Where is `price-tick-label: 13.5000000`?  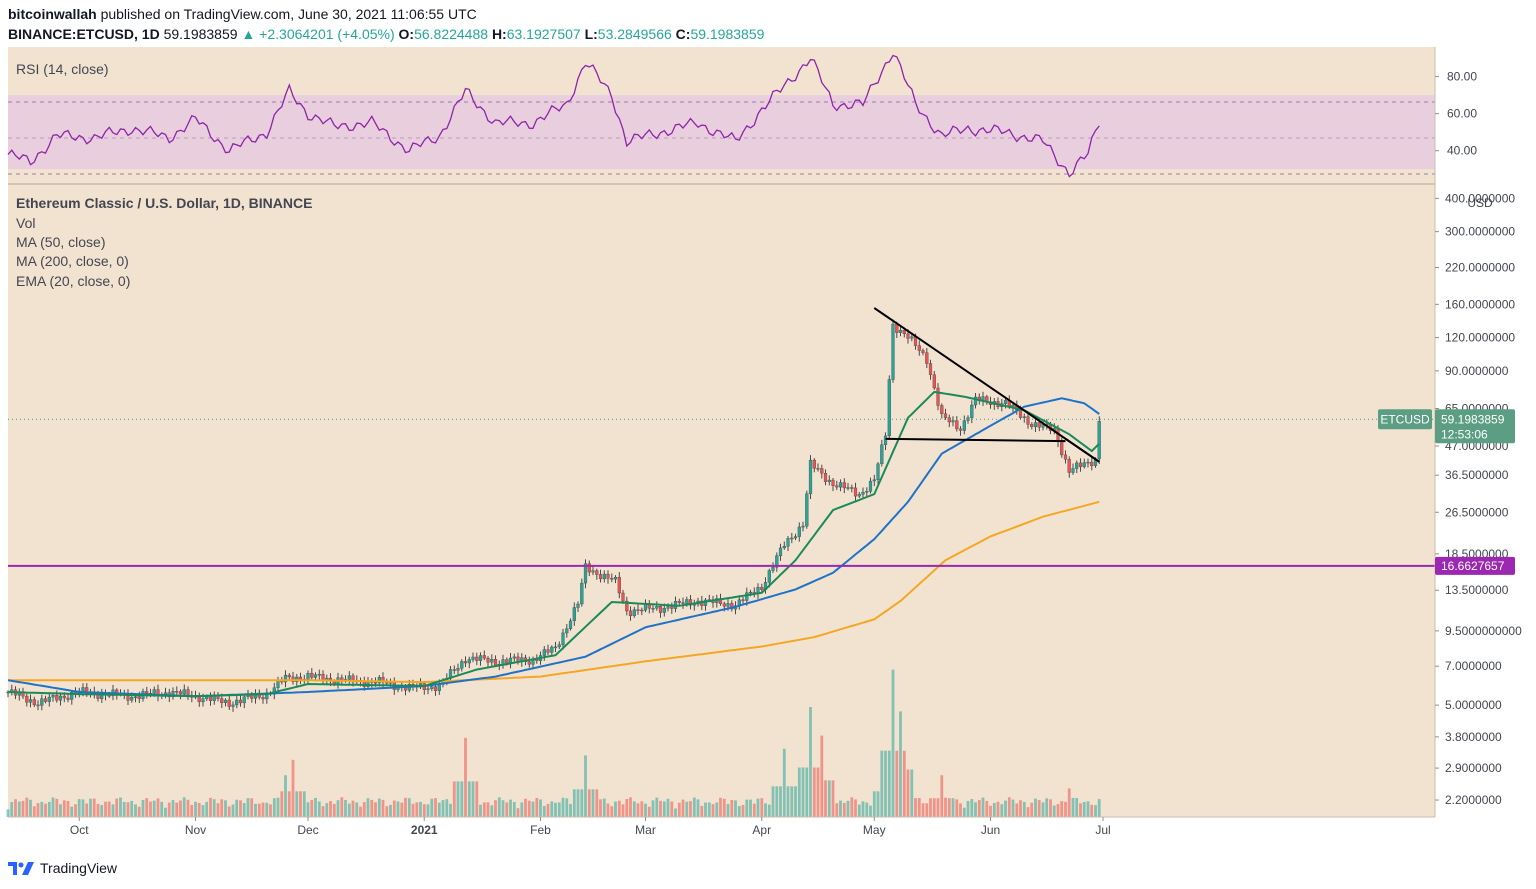
price-tick-label: 13.5000000 is located at coordinates (1477, 590).